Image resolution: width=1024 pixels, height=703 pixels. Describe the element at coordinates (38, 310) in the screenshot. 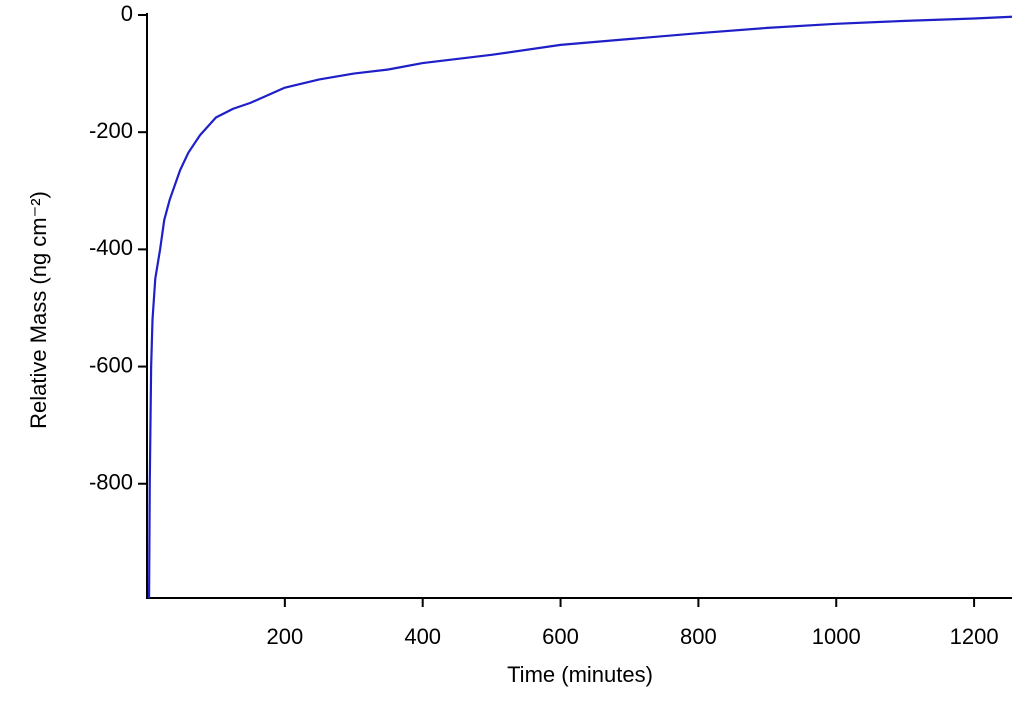

I see `y-axis-label: Relative Mass (ng cm⁻²)` at that location.